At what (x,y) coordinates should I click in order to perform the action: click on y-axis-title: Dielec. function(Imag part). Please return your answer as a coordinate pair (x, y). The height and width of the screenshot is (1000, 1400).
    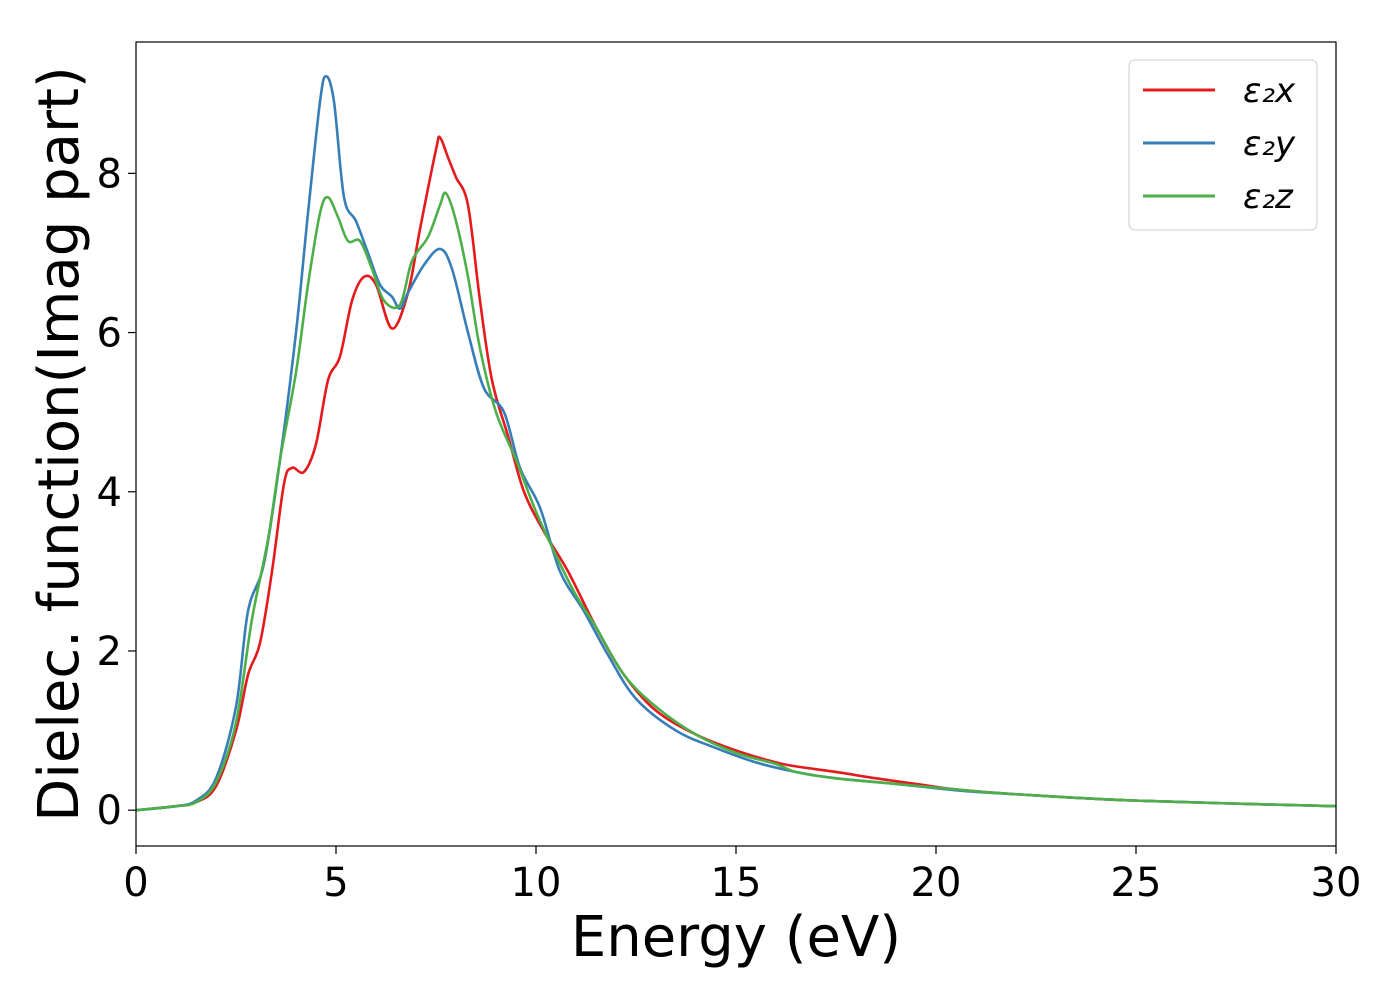
    Looking at the image, I should click on (59, 444).